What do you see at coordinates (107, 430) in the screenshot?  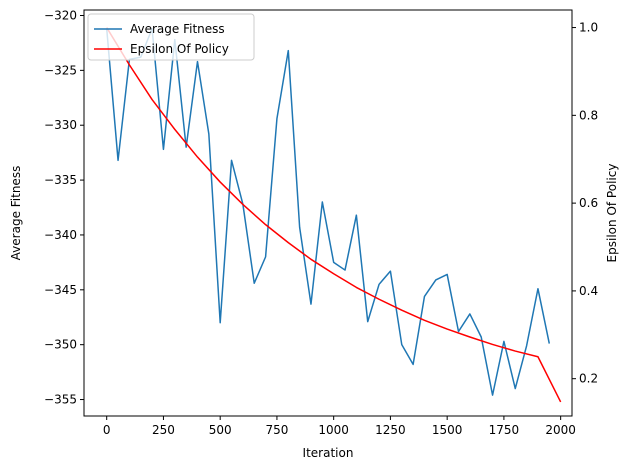 I see `x-tick-label: 0` at bounding box center [107, 430].